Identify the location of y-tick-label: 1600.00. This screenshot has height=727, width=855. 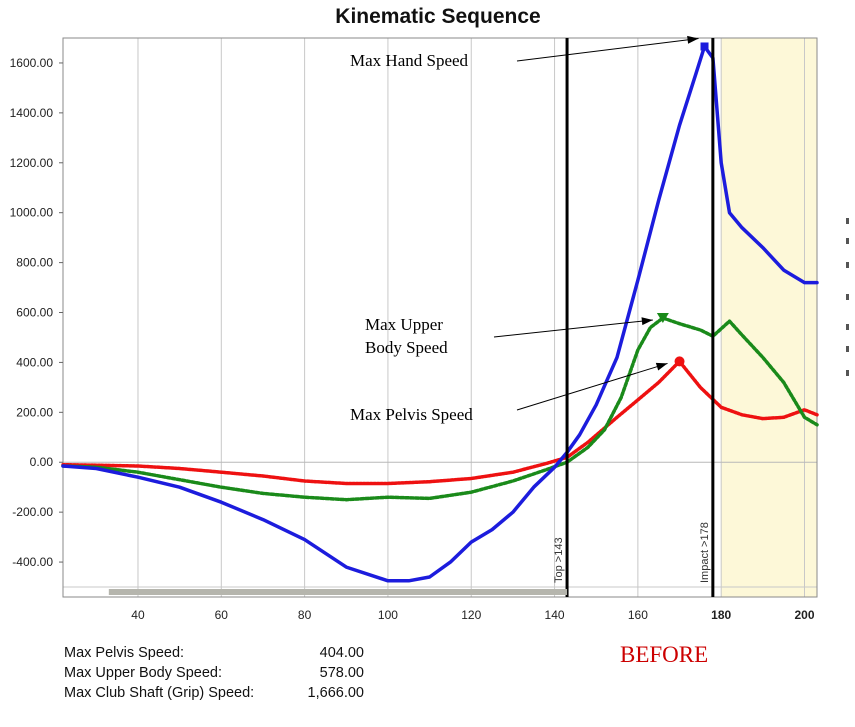
(32, 63).